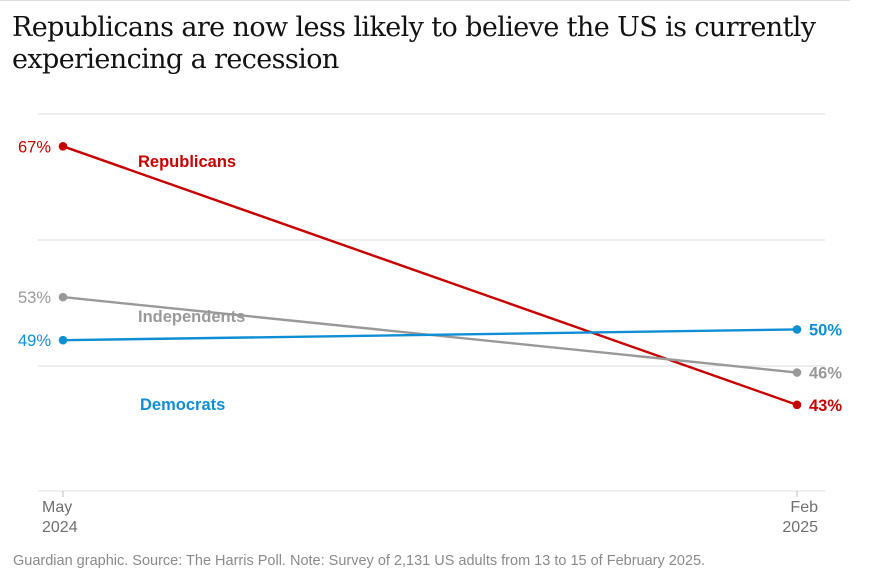 The width and height of the screenshot is (871, 583). Describe the element at coordinates (187, 162) in the screenshot. I see `republicans-series-label: Republicans` at that location.